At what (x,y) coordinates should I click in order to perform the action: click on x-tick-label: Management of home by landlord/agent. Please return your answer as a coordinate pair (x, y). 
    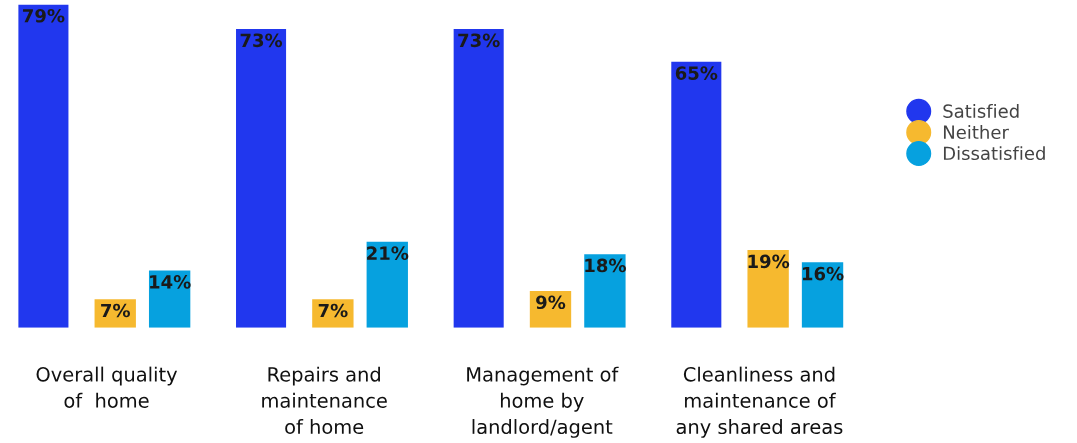
    Looking at the image, I should click on (543, 402).